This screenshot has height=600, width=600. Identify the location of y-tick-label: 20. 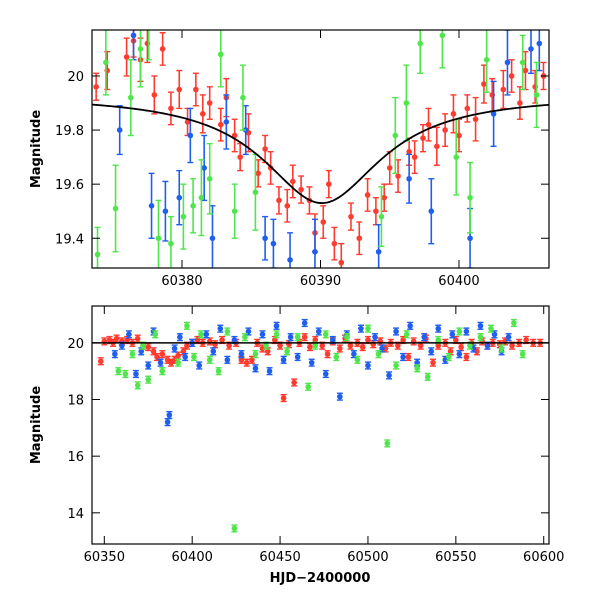
(75, 344).